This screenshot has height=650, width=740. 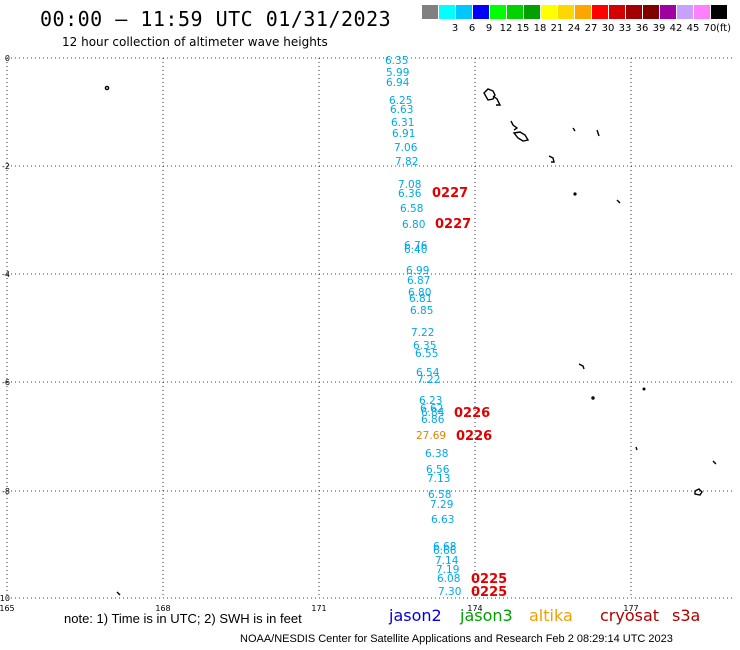 What do you see at coordinates (417, 271) in the screenshot?
I see `wave-height-label: 6.99` at bounding box center [417, 271].